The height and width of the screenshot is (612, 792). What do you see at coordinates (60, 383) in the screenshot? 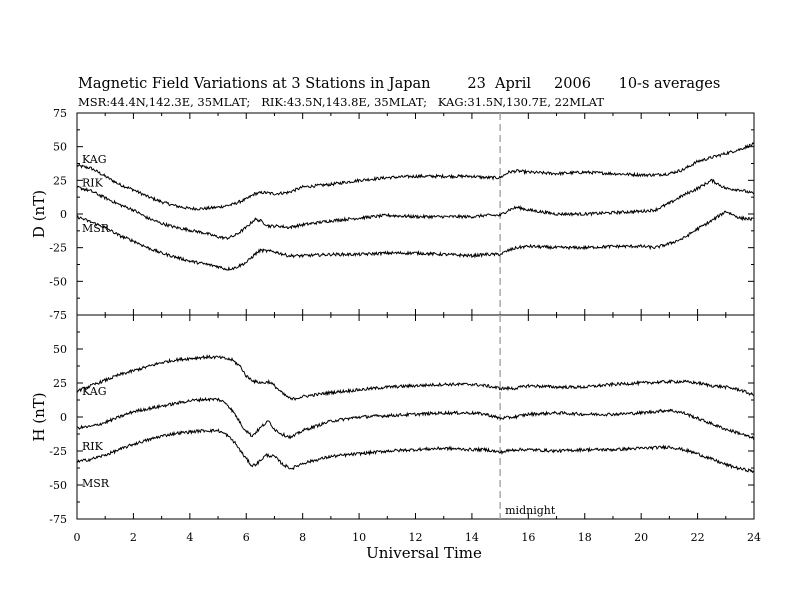
I see `panel-H-ytick-label: 25` at bounding box center [60, 383].